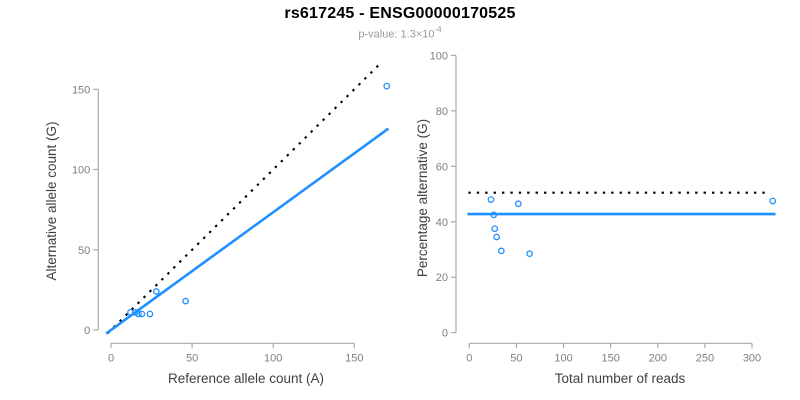  Describe the element at coordinates (442, 223) in the screenshot. I see `y-tick-label: 40` at that location.